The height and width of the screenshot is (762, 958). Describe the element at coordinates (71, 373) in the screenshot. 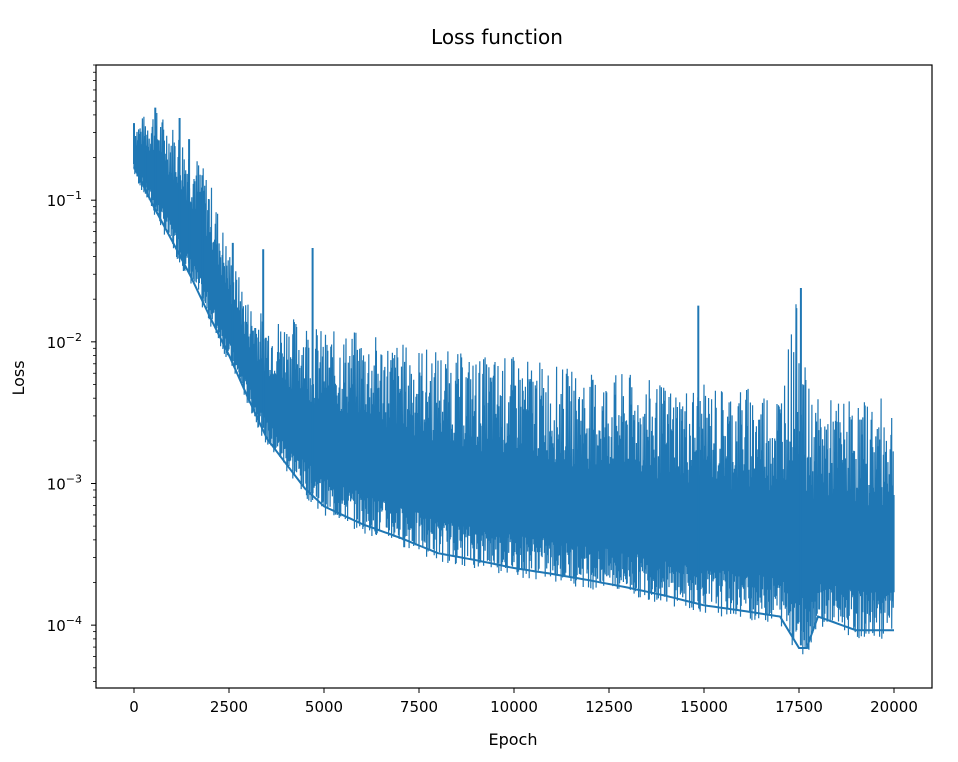

I see `y-axis-ticks: 10⁻¹ 10⁻² 10⁻³ 10⁻⁴` at that location.